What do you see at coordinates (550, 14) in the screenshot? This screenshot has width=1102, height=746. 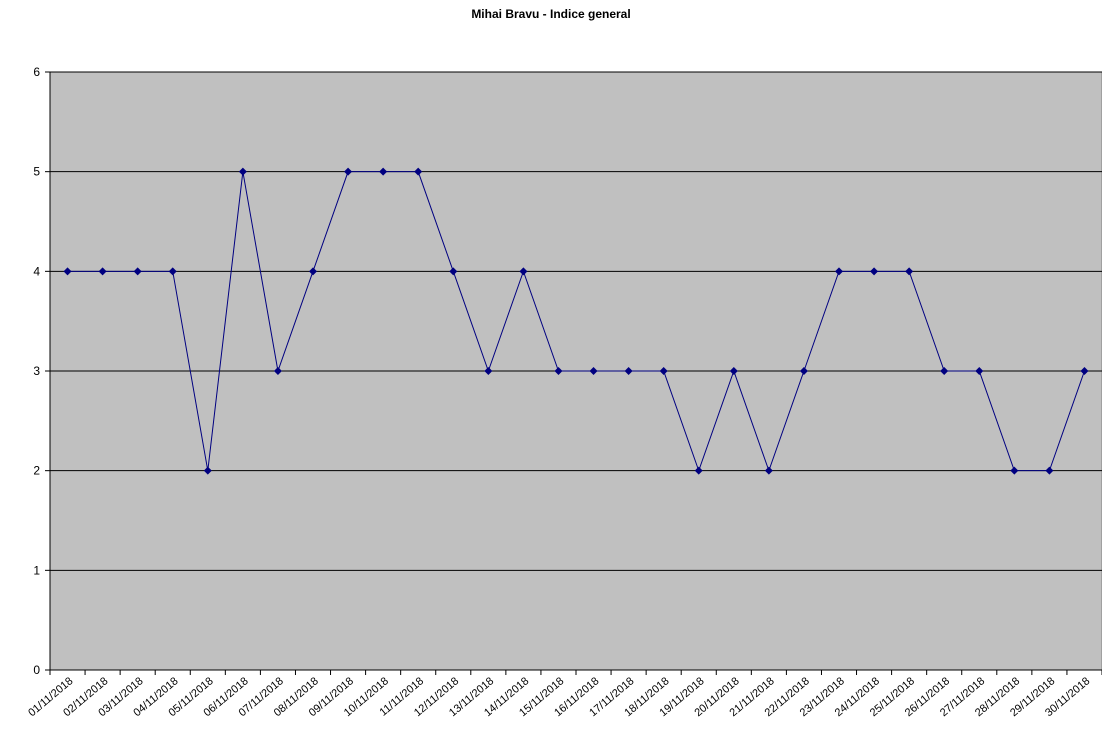 I see `chart-title: Mihai Bravu - Indice general` at bounding box center [550, 14].